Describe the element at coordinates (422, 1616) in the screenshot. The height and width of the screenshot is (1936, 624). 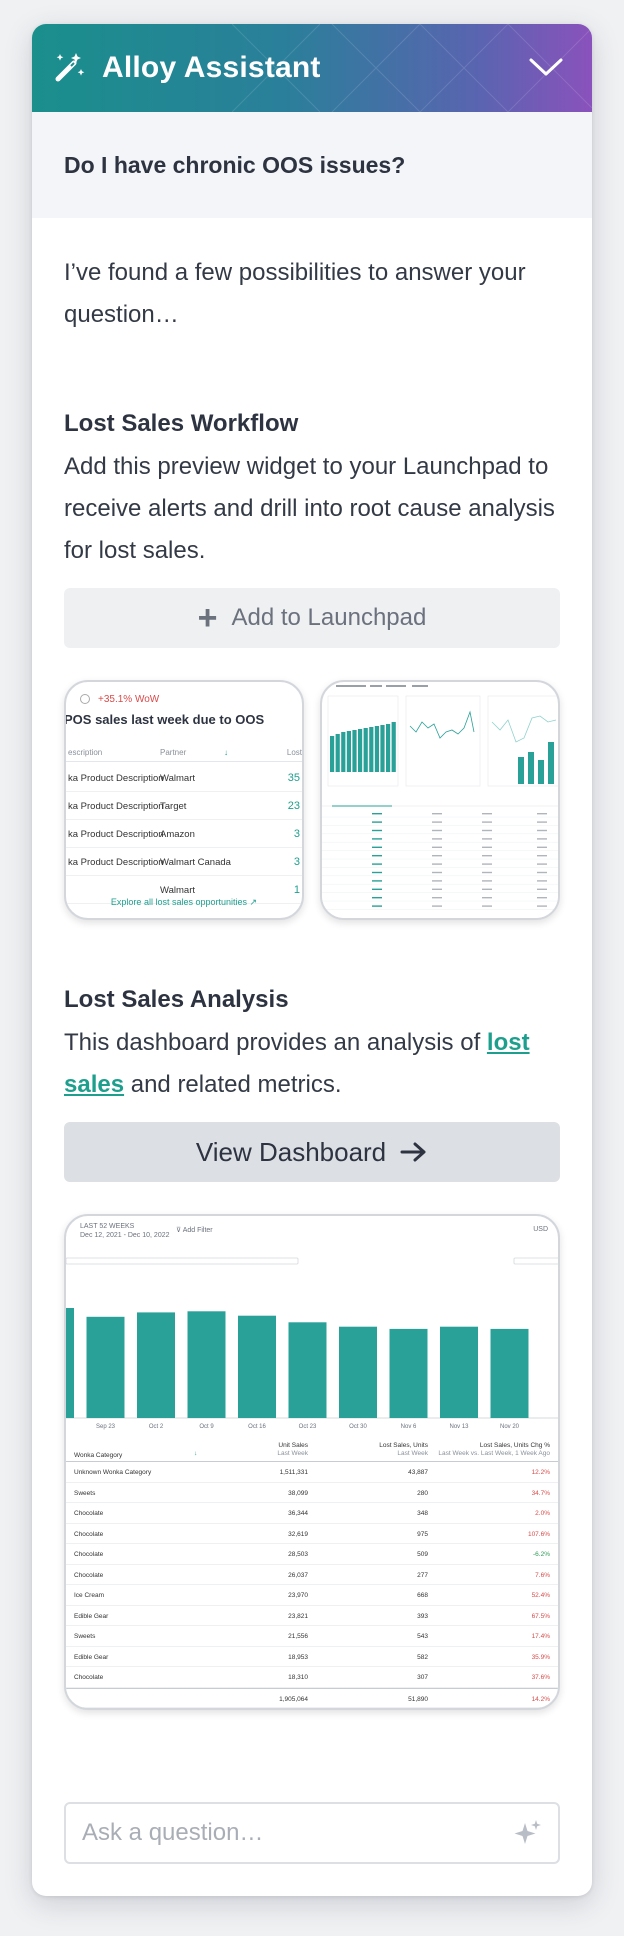
I see `row-lost-units: 393` at that location.